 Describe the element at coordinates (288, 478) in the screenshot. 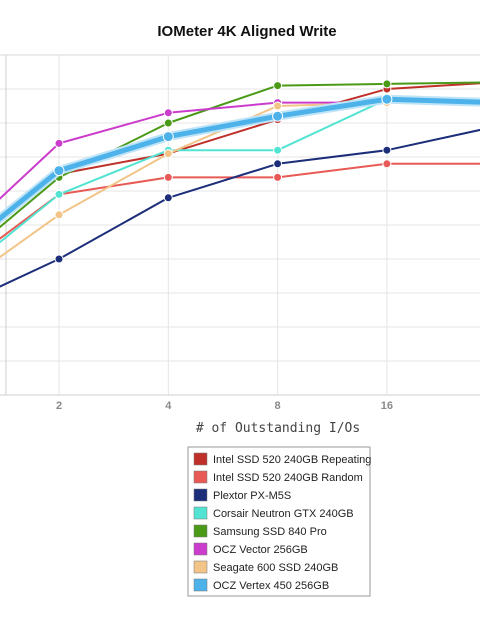

I see `legend-label: Intel SSD 520 240GB Random` at that location.